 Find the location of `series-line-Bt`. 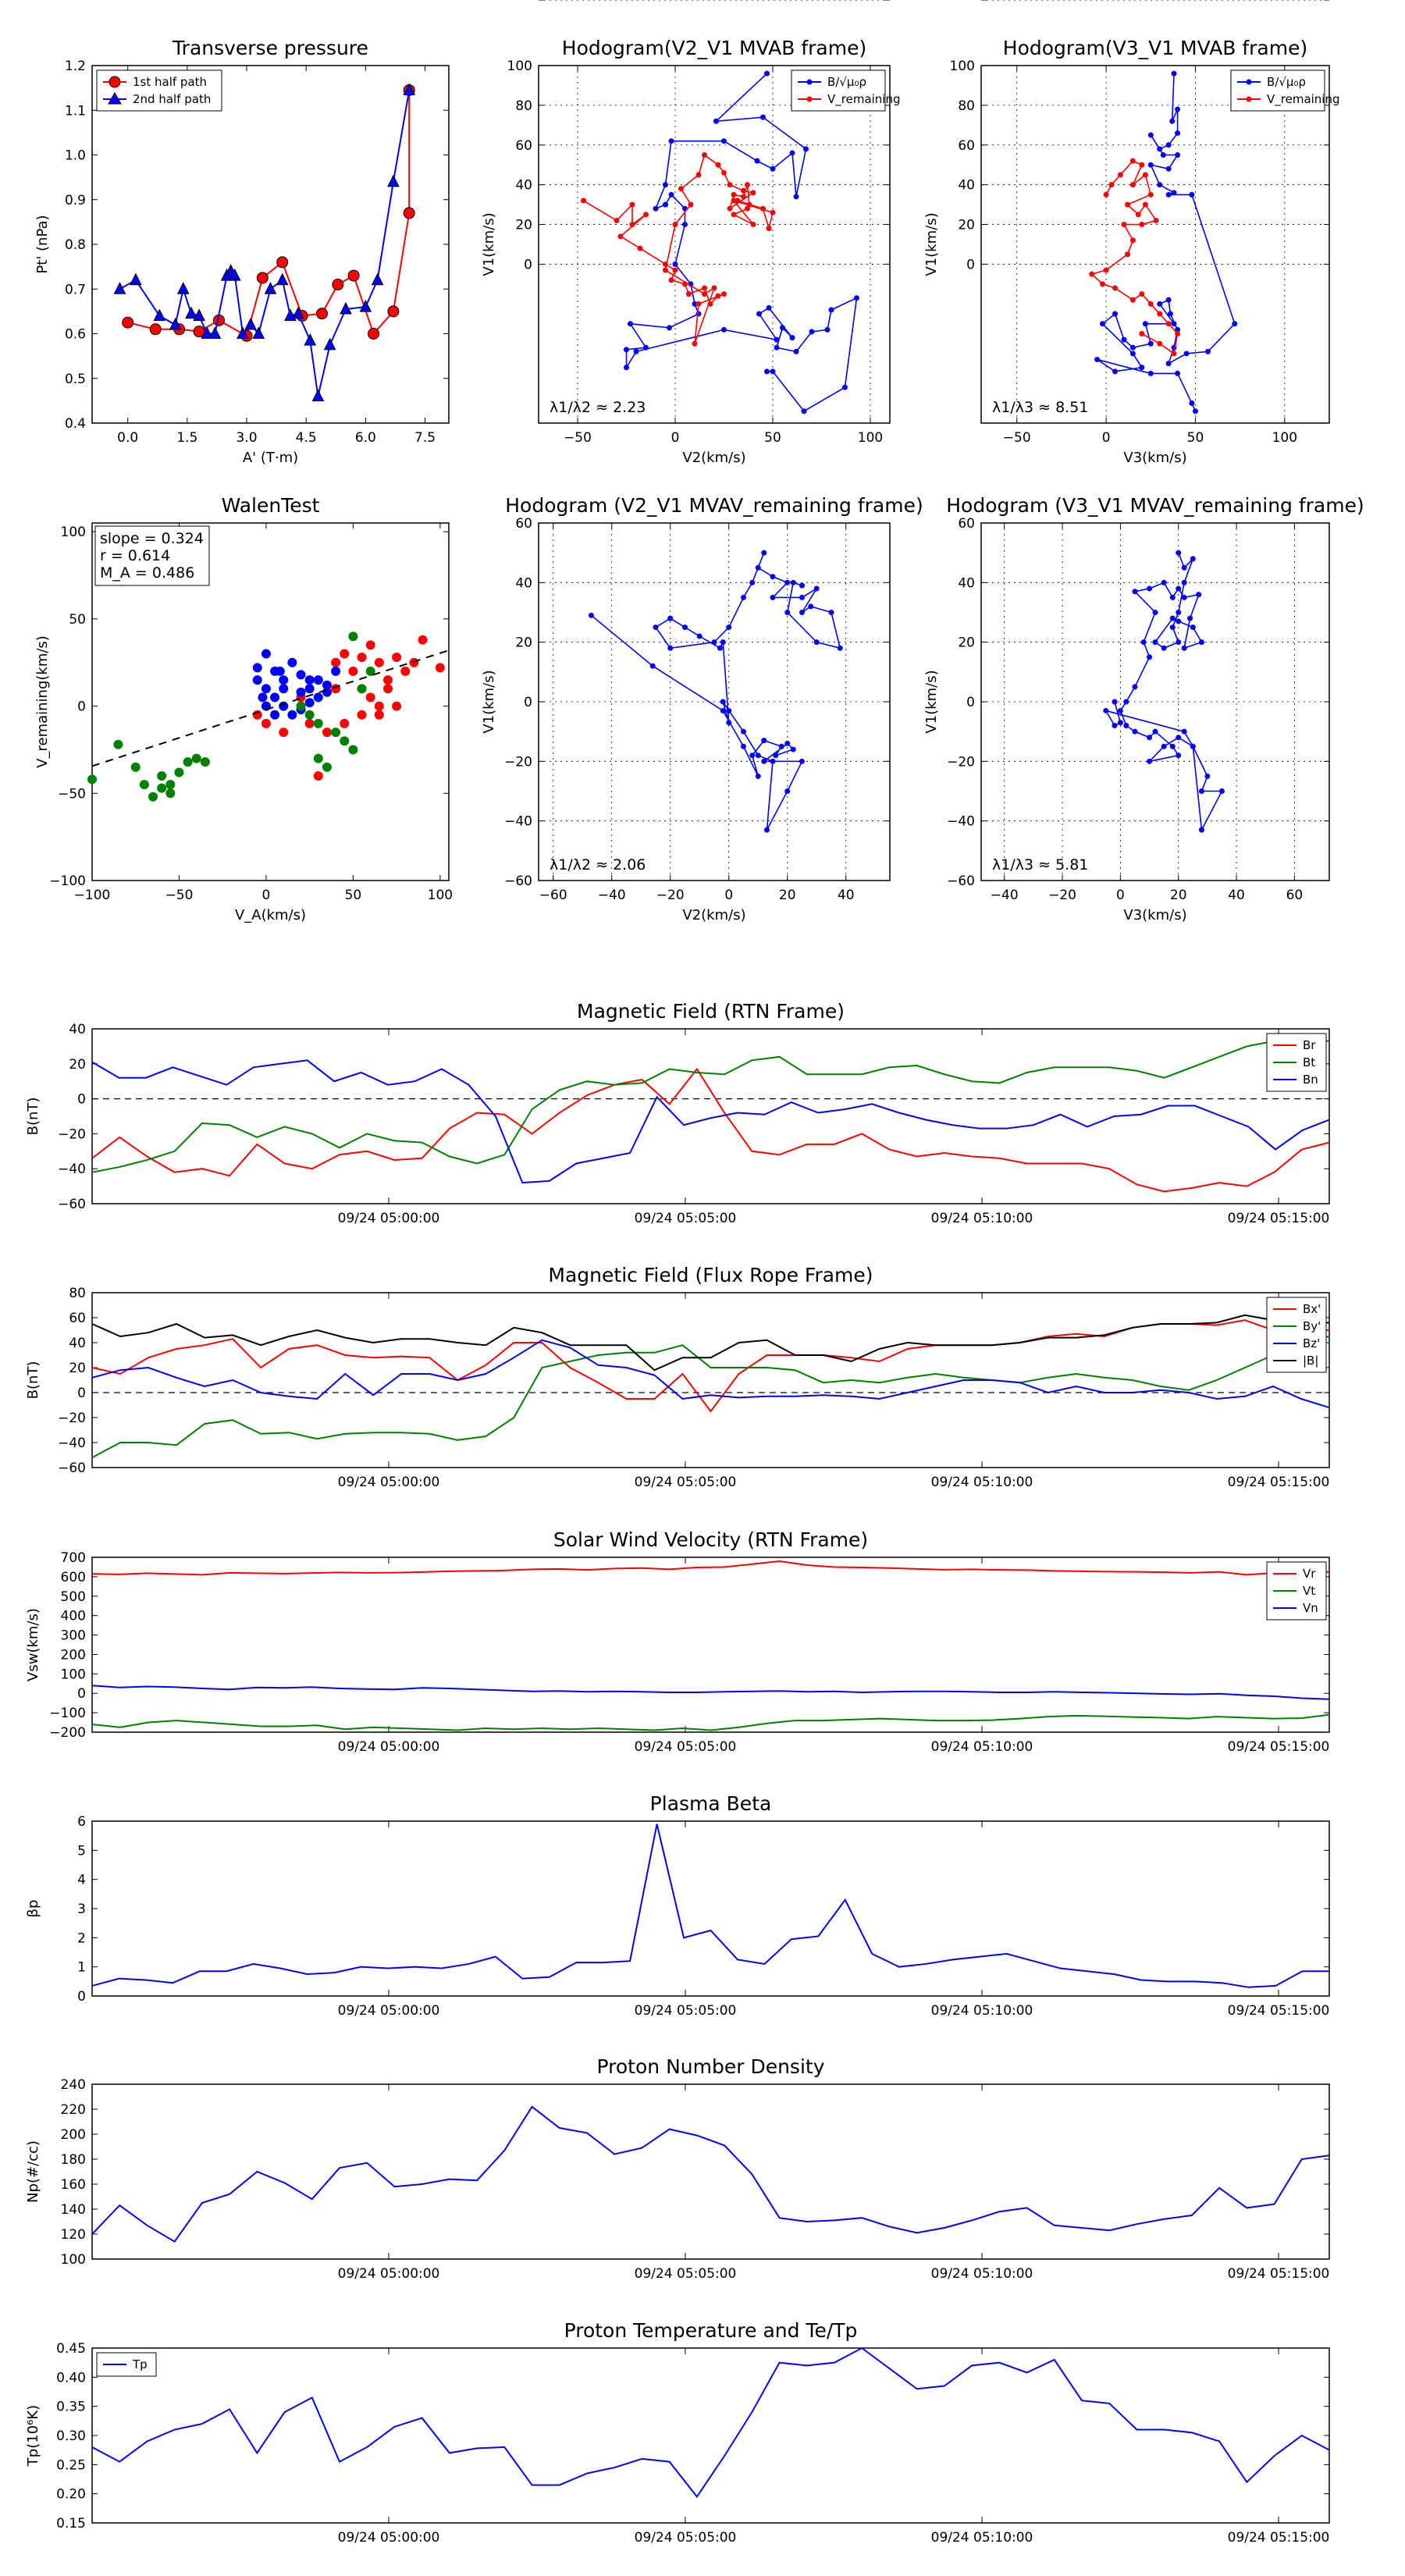

series-line-Bt is located at coordinates (710, 1106).